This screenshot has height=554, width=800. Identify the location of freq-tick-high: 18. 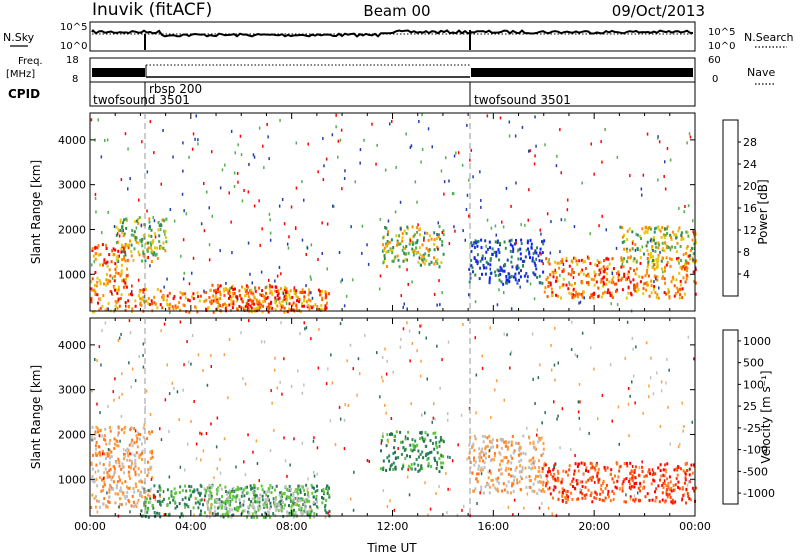
(72, 60).